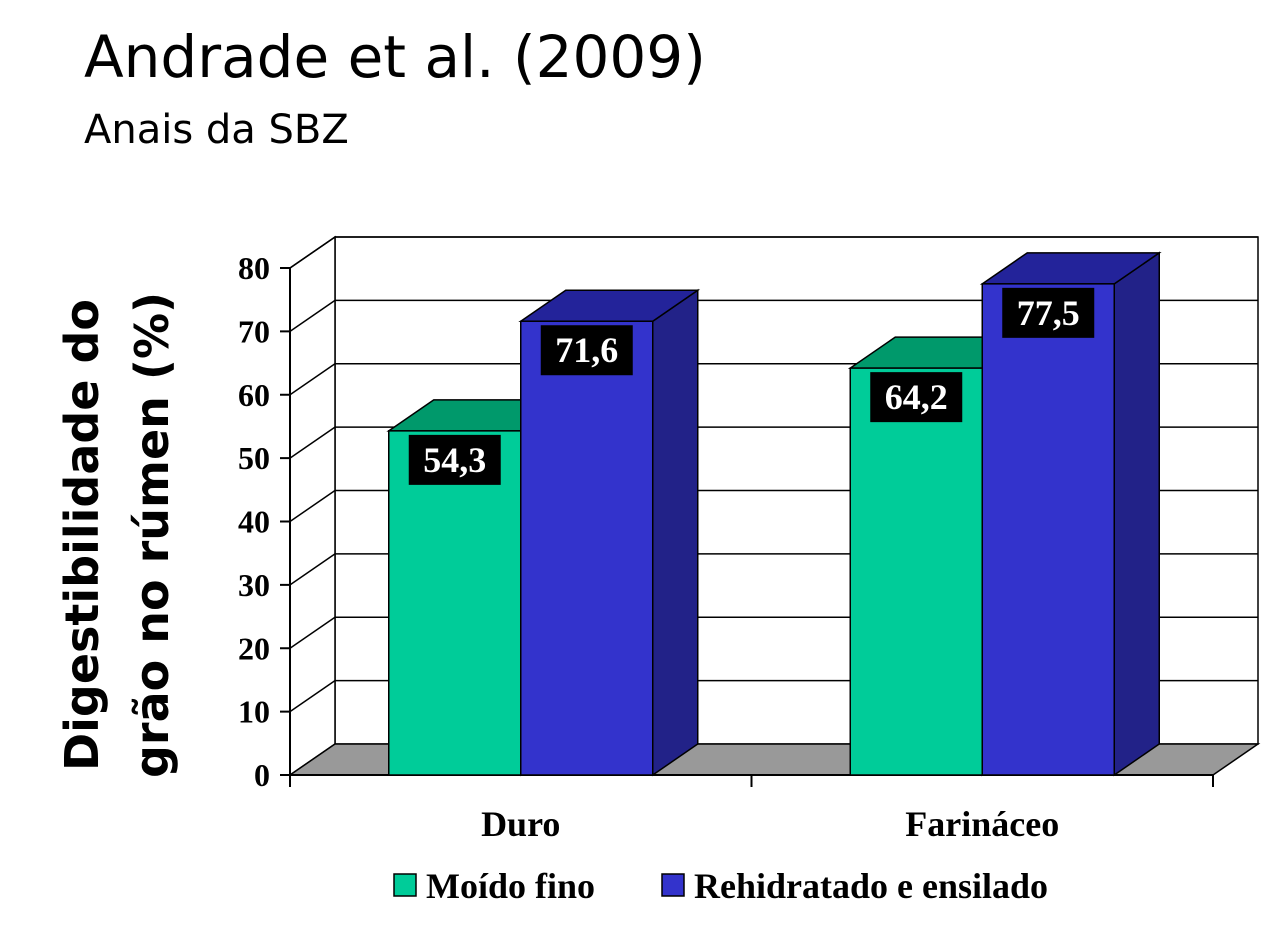  Describe the element at coordinates (254, 395) in the screenshot. I see `y-tick-label: 60` at that location.